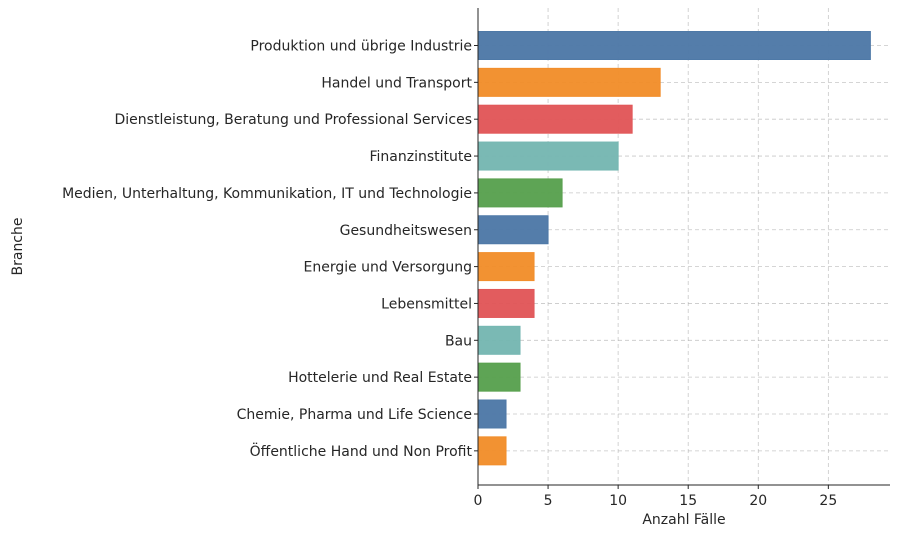 The image size is (900, 536). What do you see at coordinates (478, 501) in the screenshot?
I see `x-tick-label: 0` at bounding box center [478, 501].